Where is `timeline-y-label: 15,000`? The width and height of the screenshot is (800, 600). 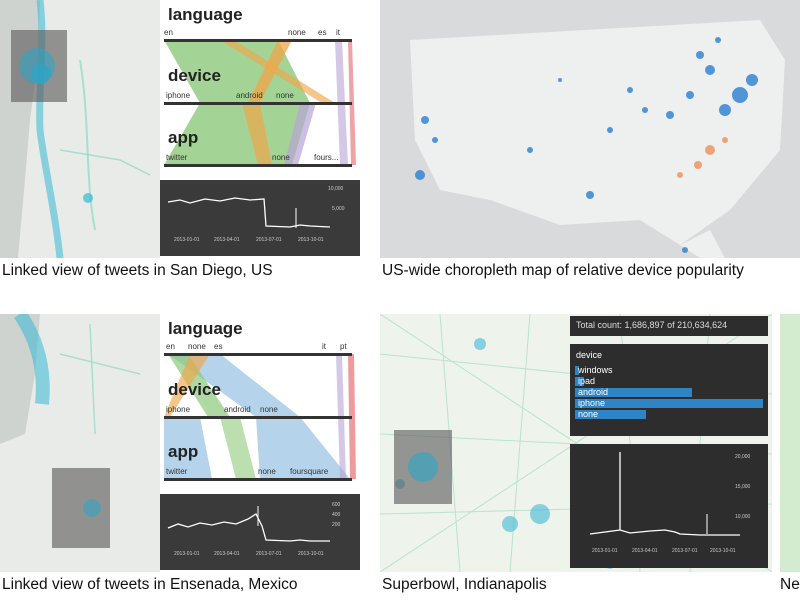 timeline-y-label: 15,000 is located at coordinates (743, 487).